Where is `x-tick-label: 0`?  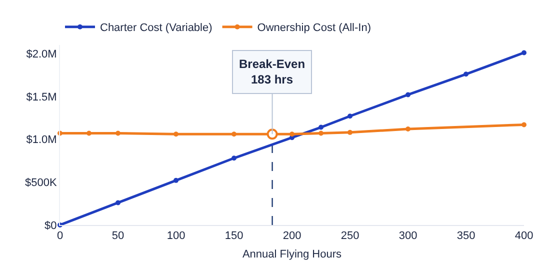
x-tick-label: 0 is located at coordinates (60, 236).